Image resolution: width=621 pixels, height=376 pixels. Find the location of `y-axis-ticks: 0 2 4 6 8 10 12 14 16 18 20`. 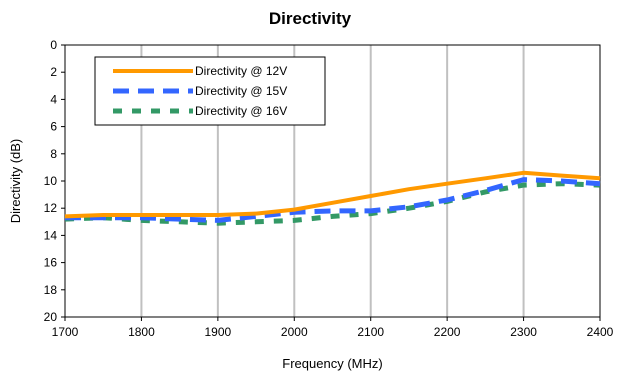

y-axis-ticks: 0 2 4 6 8 10 12 14 16 18 20 is located at coordinates (54, 181).